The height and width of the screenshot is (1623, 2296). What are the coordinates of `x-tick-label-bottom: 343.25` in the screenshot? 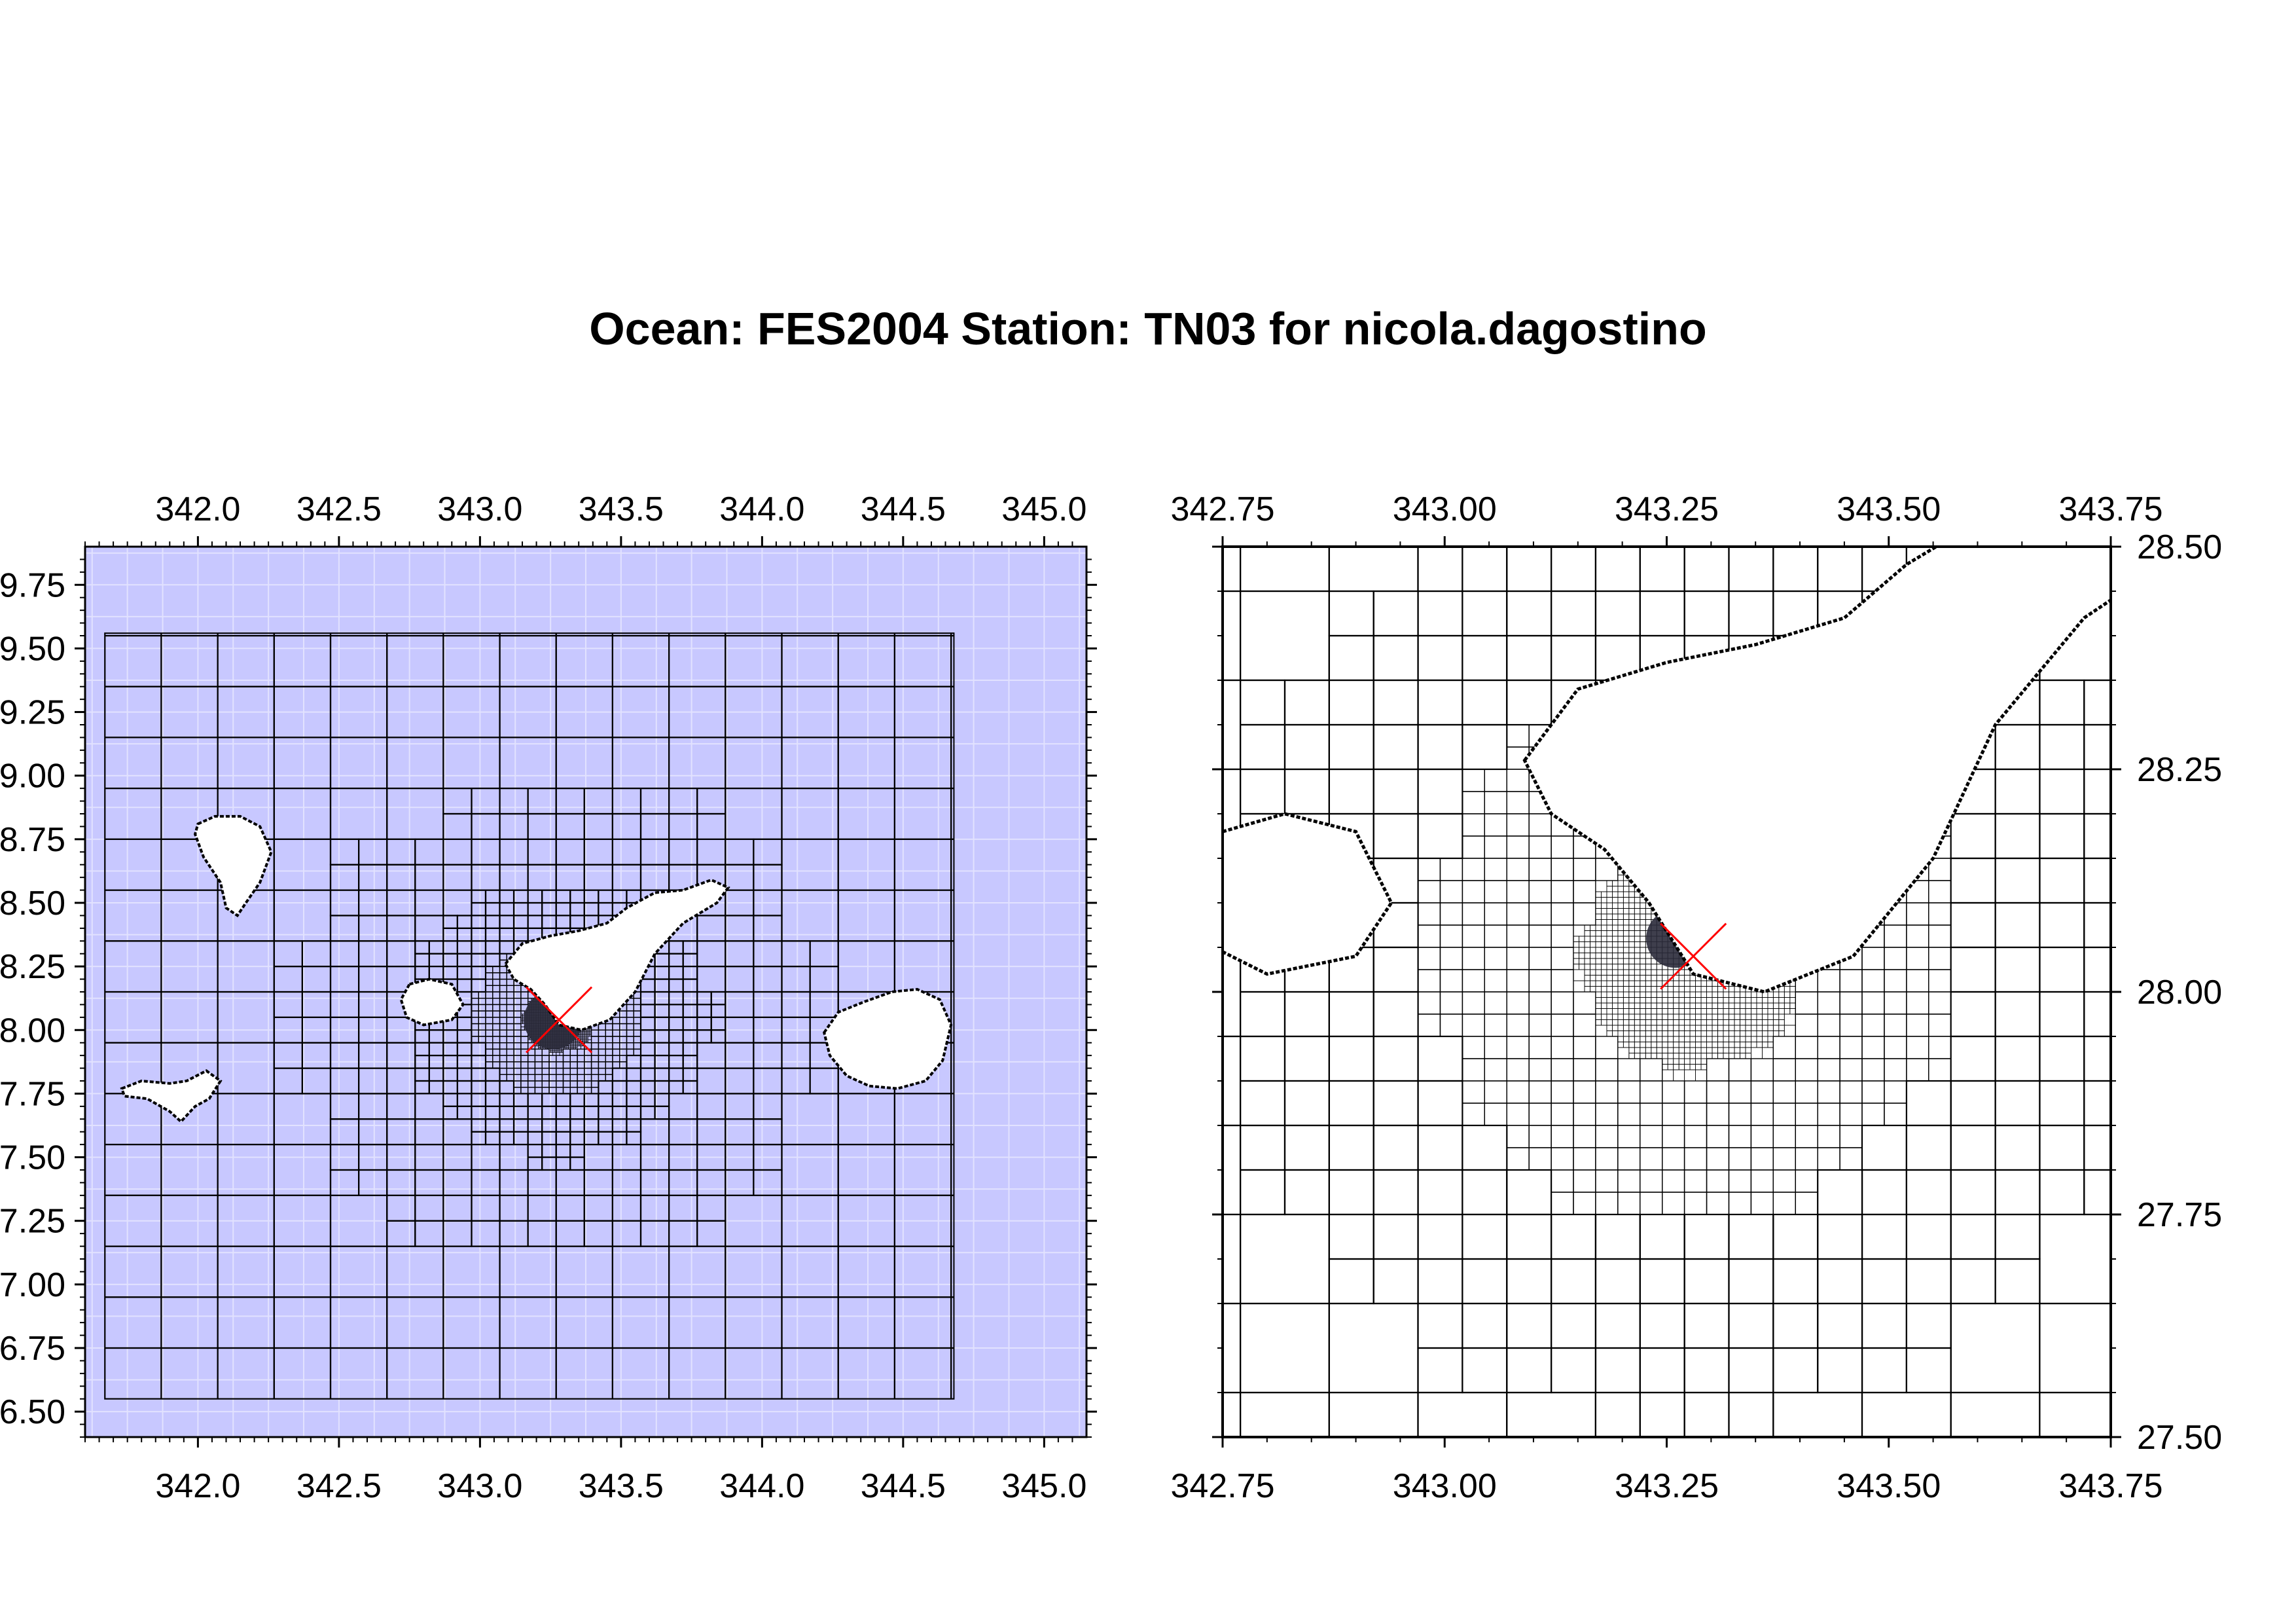 It's located at (1667, 1486).